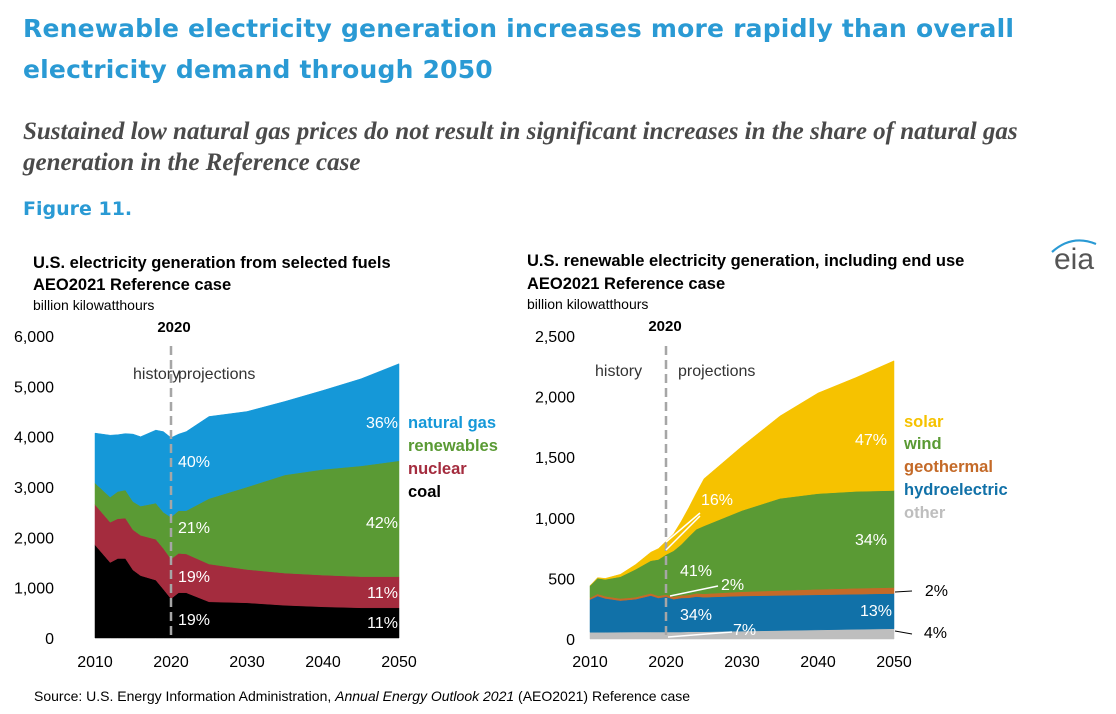 The width and height of the screenshot is (1116, 714). I want to click on left-share-2020-coal: 19%, so click(194, 620).